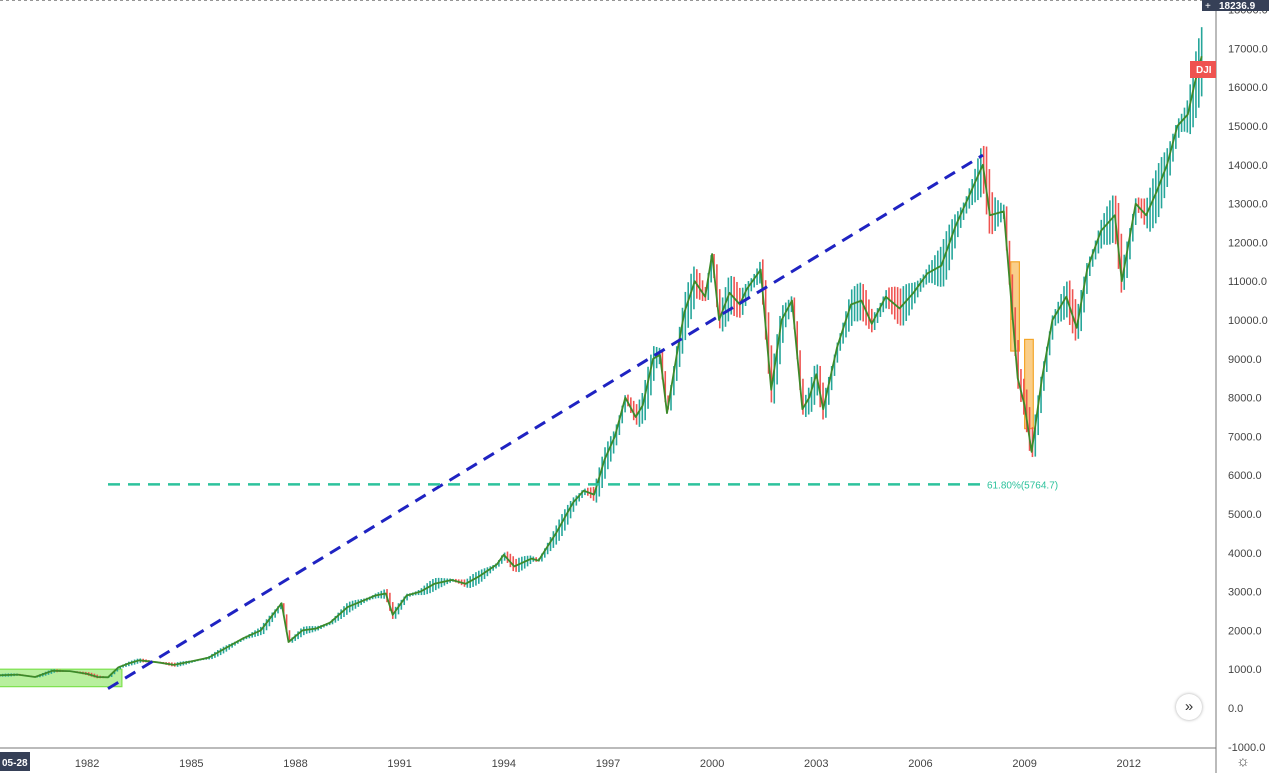  I want to click on y-tick-label: 17000.0, so click(1248, 49).